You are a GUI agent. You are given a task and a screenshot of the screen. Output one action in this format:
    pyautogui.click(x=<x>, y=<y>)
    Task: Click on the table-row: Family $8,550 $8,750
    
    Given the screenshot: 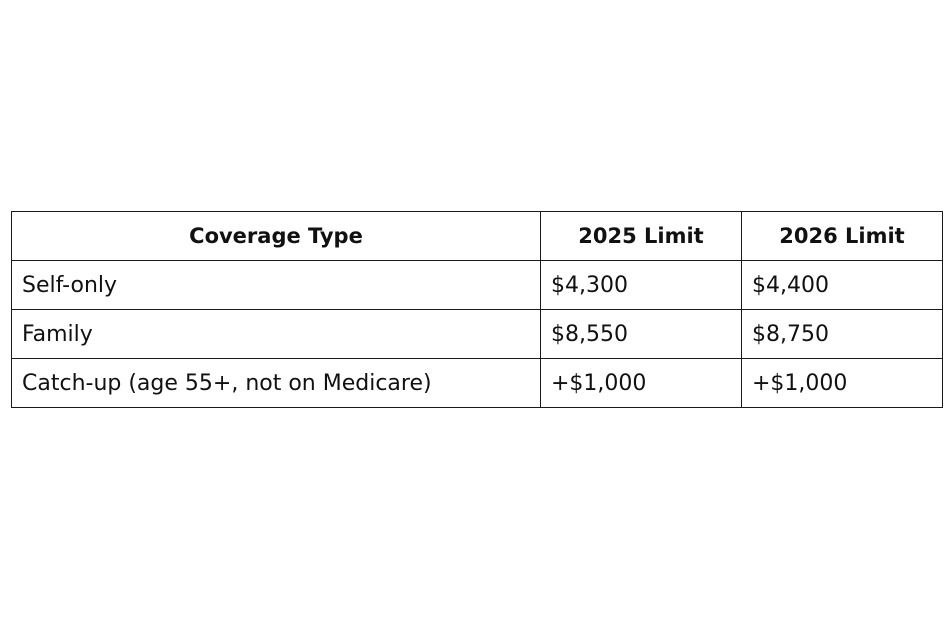 What is the action you would take?
    pyautogui.click(x=477, y=334)
    